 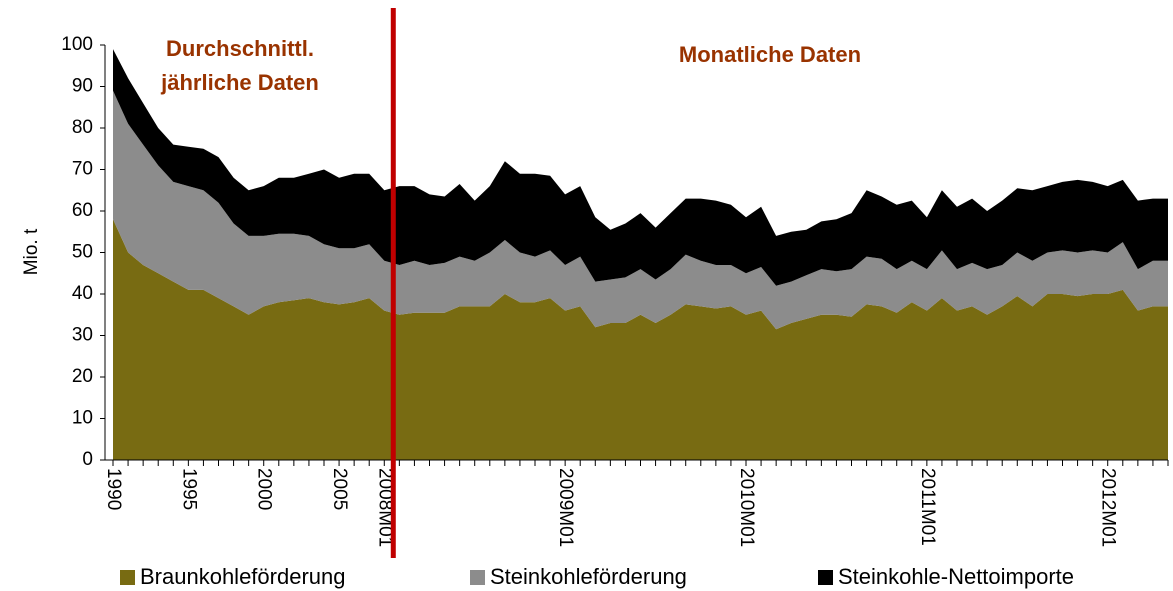 I want to click on annotation: jährliche Daten, so click(x=239, y=82).